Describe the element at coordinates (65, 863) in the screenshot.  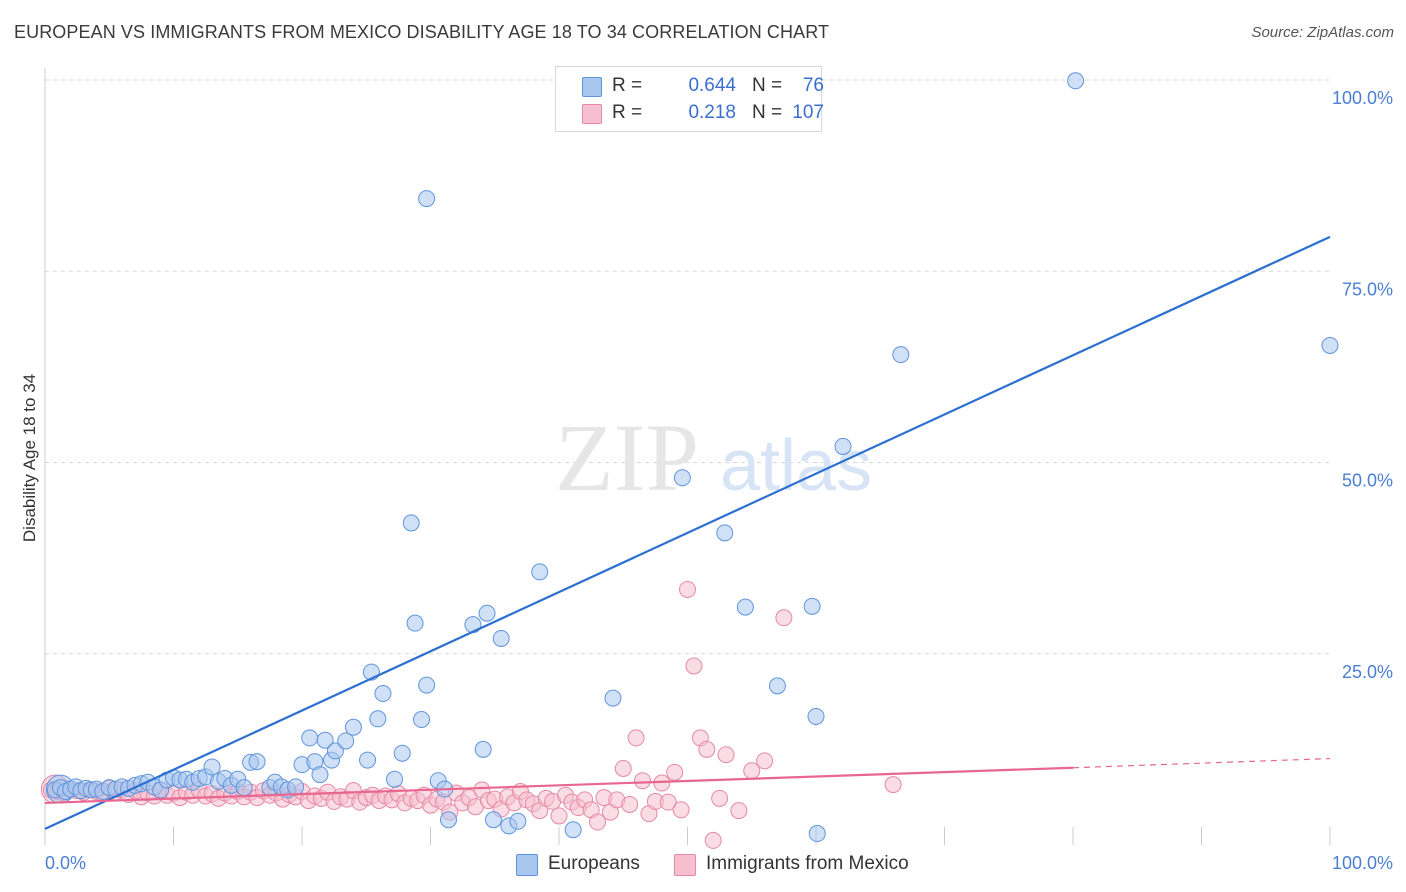
I see `x-tick-label: 0.0%` at that location.